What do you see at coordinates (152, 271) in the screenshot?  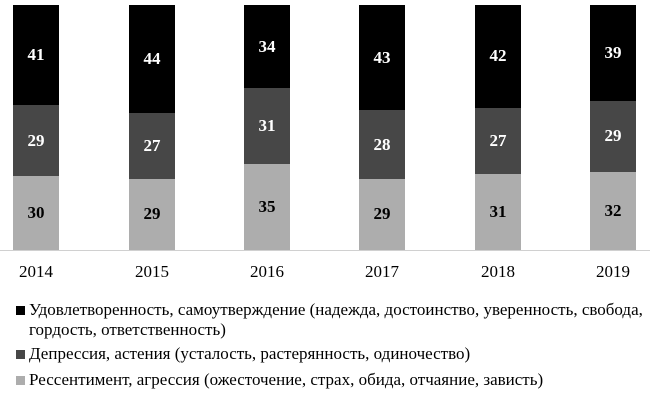 I see `x-tick-label: 2015` at bounding box center [152, 271].